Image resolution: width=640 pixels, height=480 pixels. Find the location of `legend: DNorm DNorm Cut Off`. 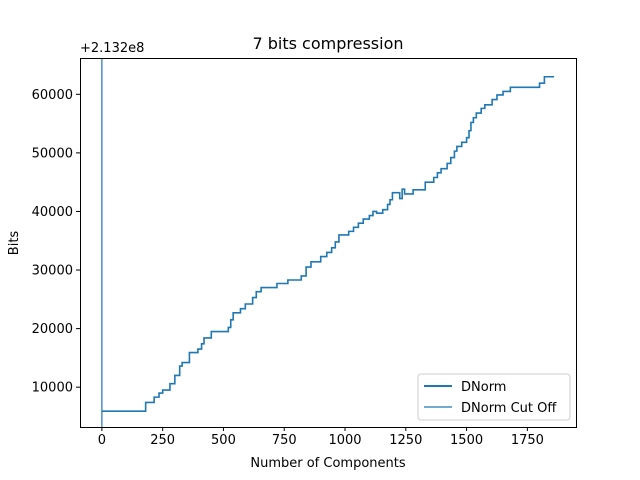

legend: DNorm DNorm Cut Off is located at coordinates (494, 397).